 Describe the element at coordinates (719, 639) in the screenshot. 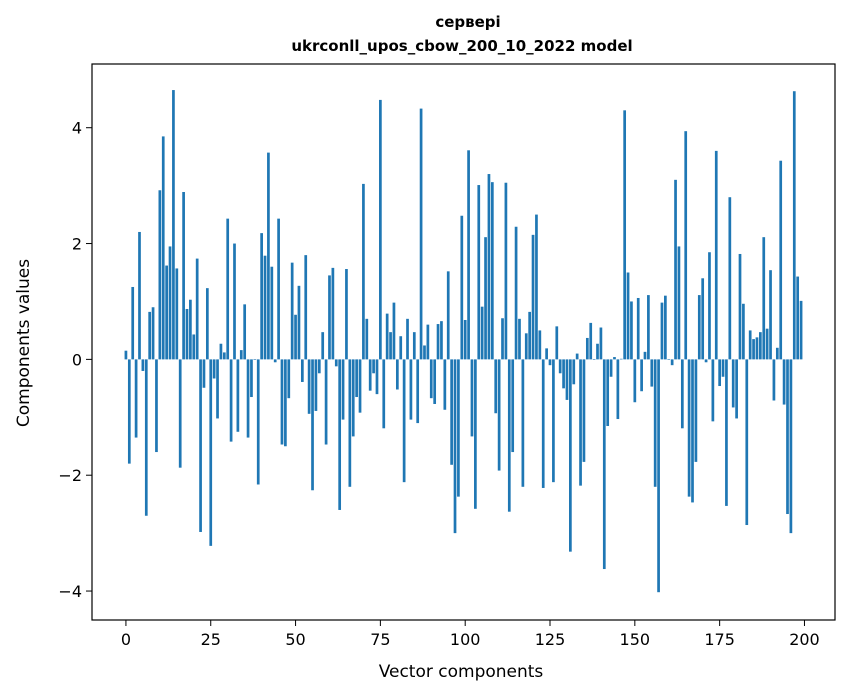

I see `x-tick-label: 175` at that location.